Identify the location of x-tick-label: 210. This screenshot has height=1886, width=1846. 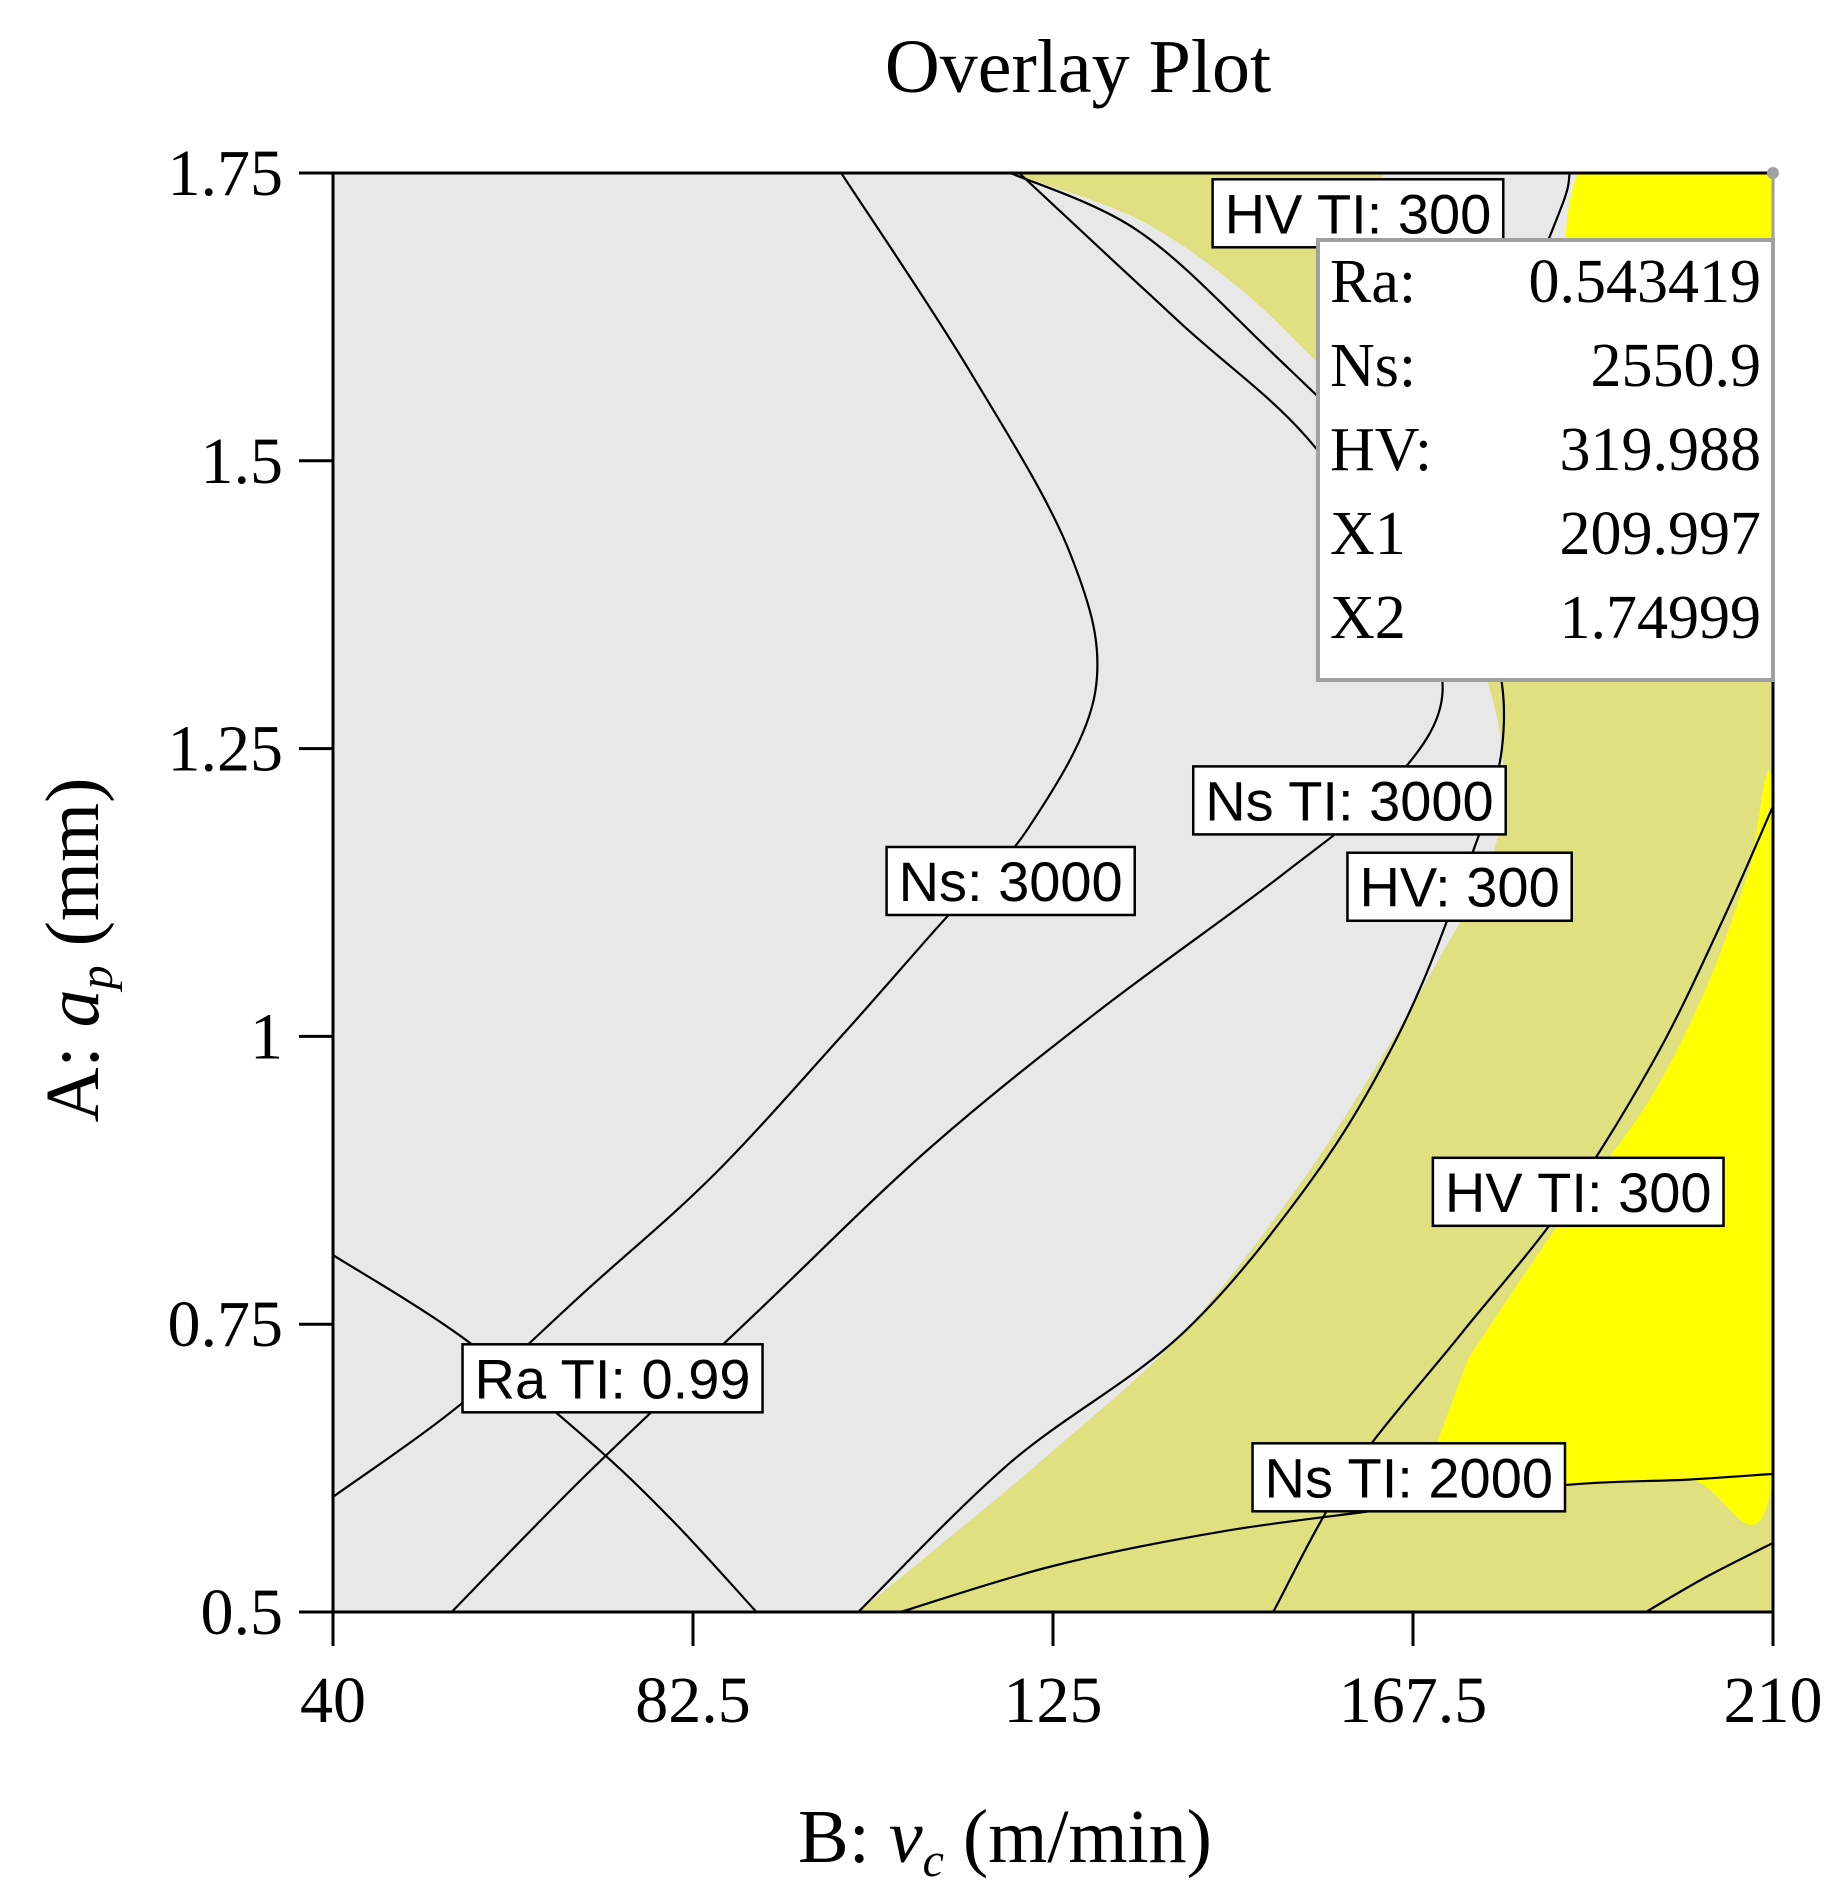
(1773, 1700).